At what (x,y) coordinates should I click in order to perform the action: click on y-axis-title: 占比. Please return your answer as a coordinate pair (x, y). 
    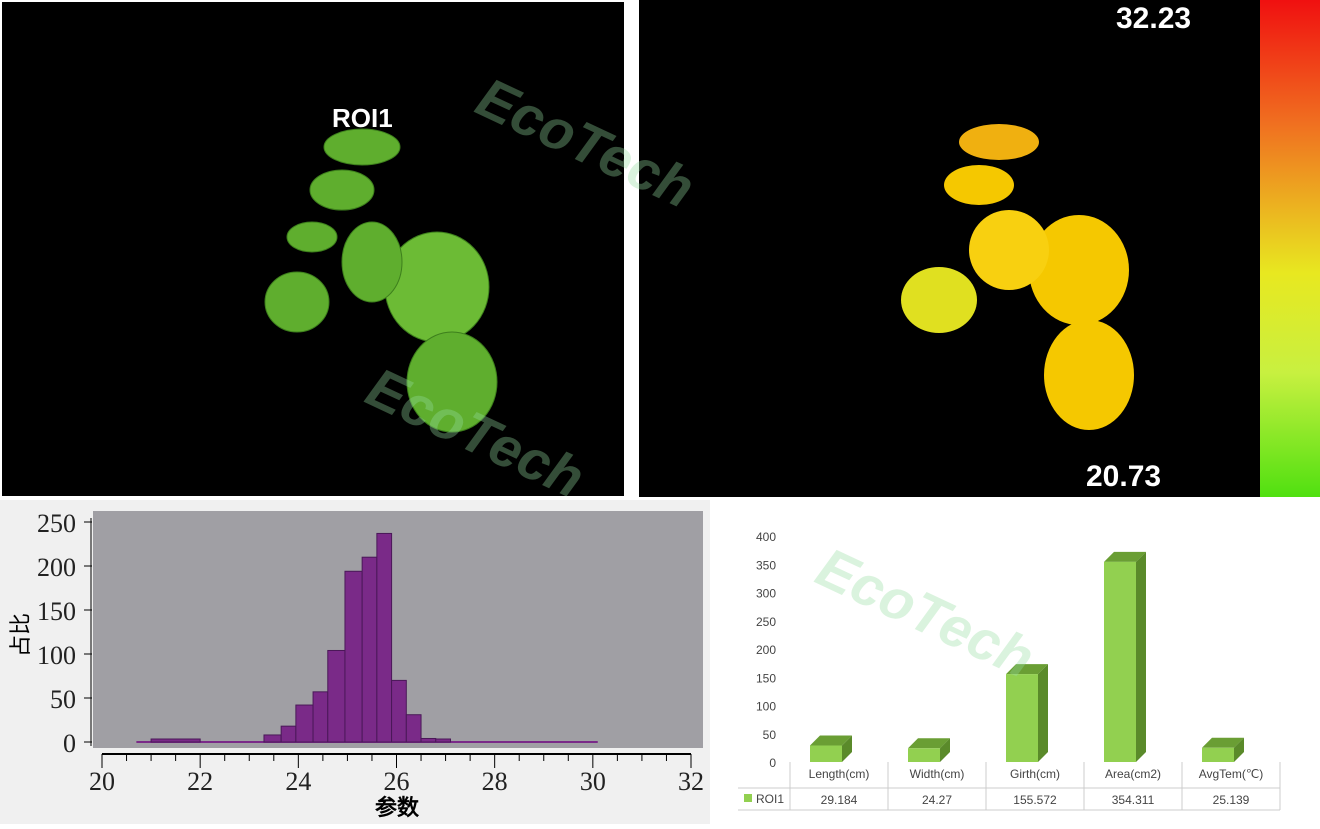
    Looking at the image, I should click on (20, 635).